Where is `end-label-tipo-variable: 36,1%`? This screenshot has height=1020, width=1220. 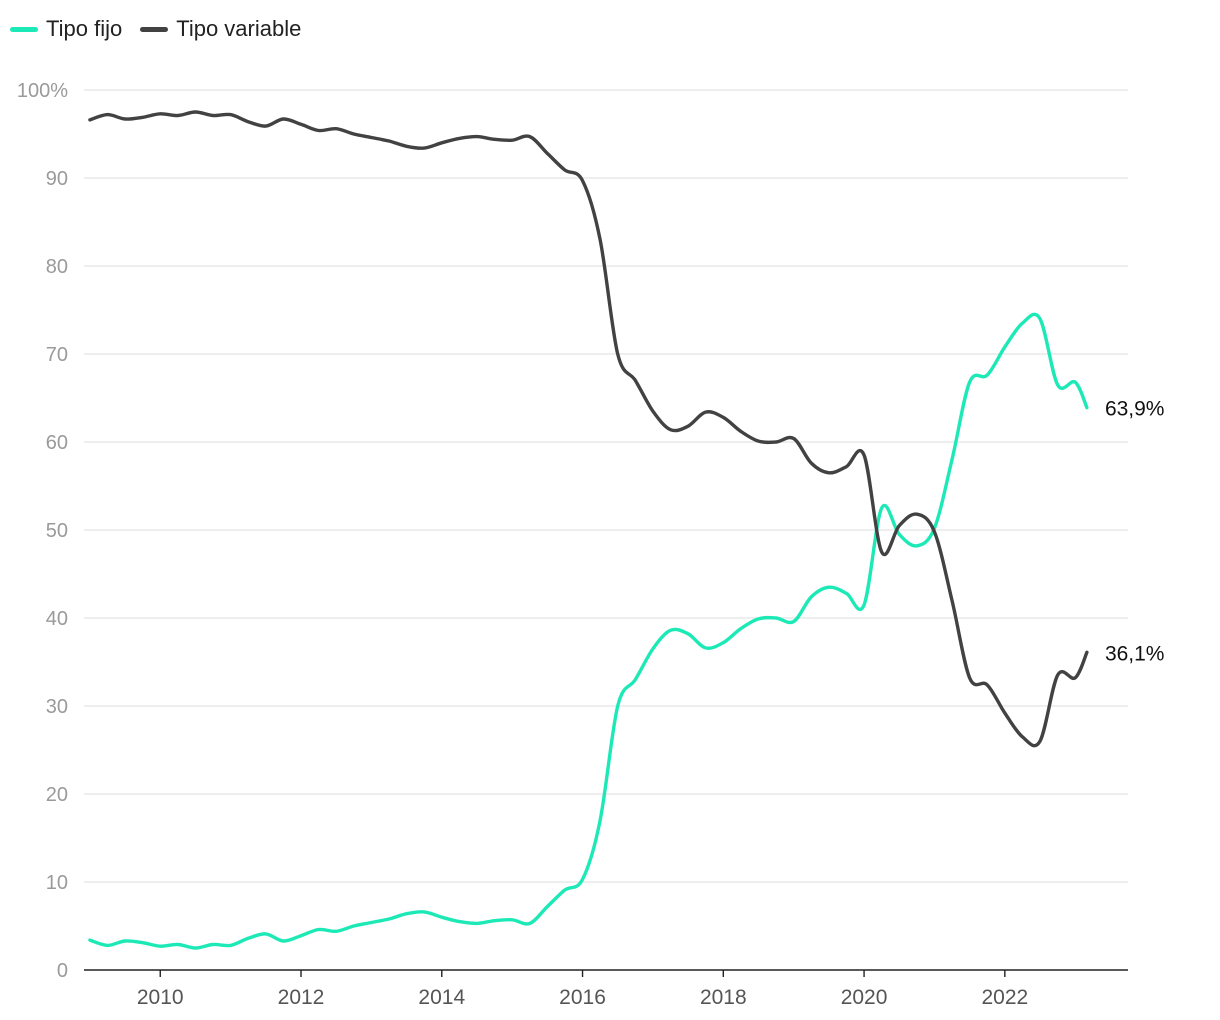 end-label-tipo-variable: 36,1% is located at coordinates (1135, 653).